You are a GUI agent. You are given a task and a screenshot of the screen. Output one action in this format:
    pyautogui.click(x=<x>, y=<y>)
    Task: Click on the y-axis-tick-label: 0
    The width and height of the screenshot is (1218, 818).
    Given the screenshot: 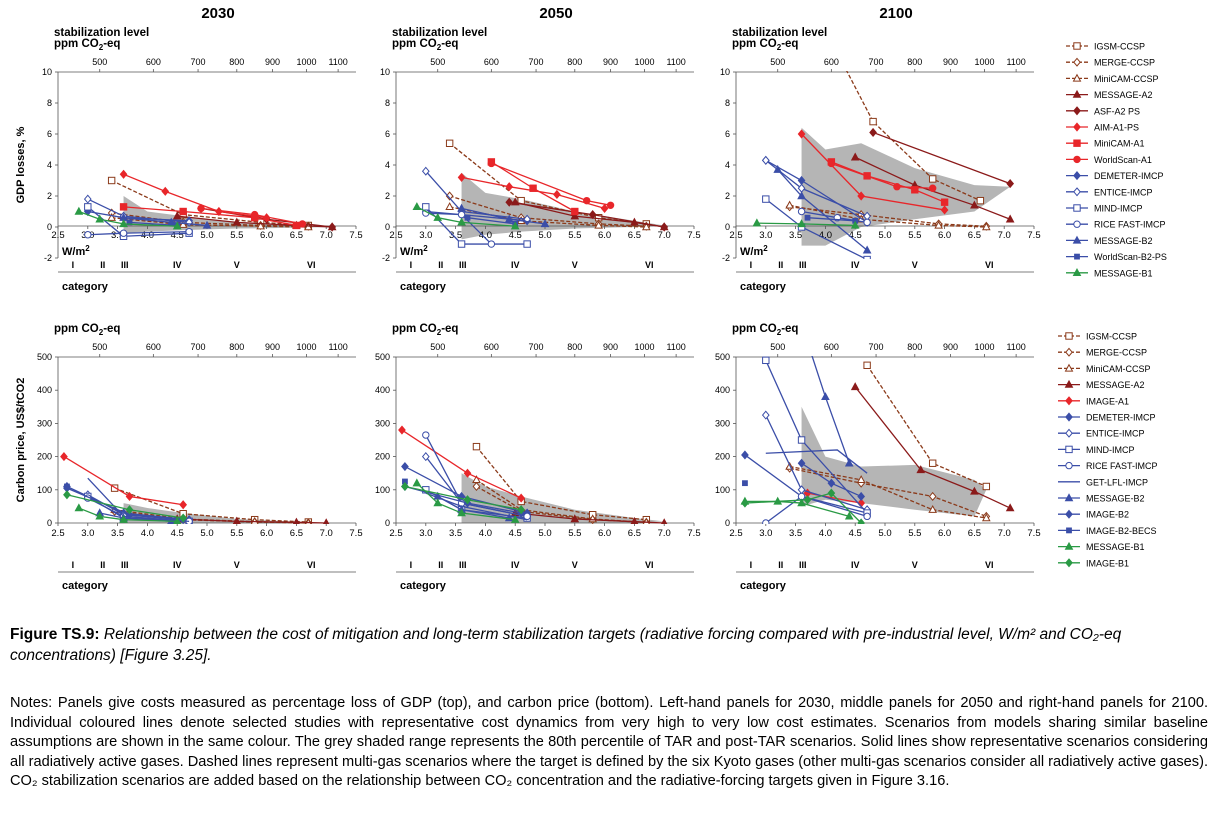 What is the action you would take?
    pyautogui.click(x=387, y=523)
    